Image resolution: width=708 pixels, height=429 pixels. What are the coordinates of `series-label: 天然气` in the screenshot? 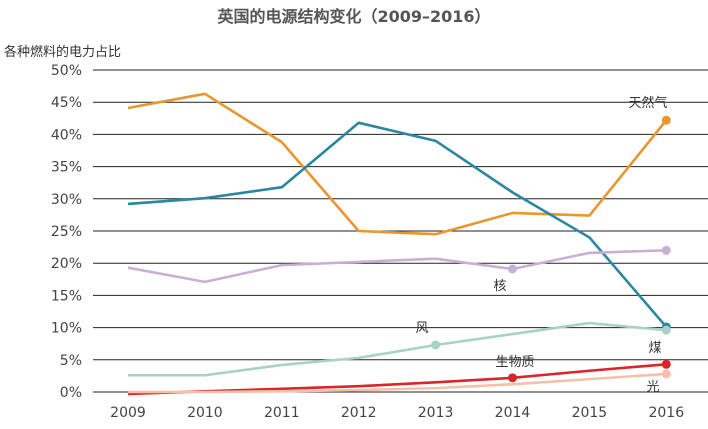 It's located at (647, 103).